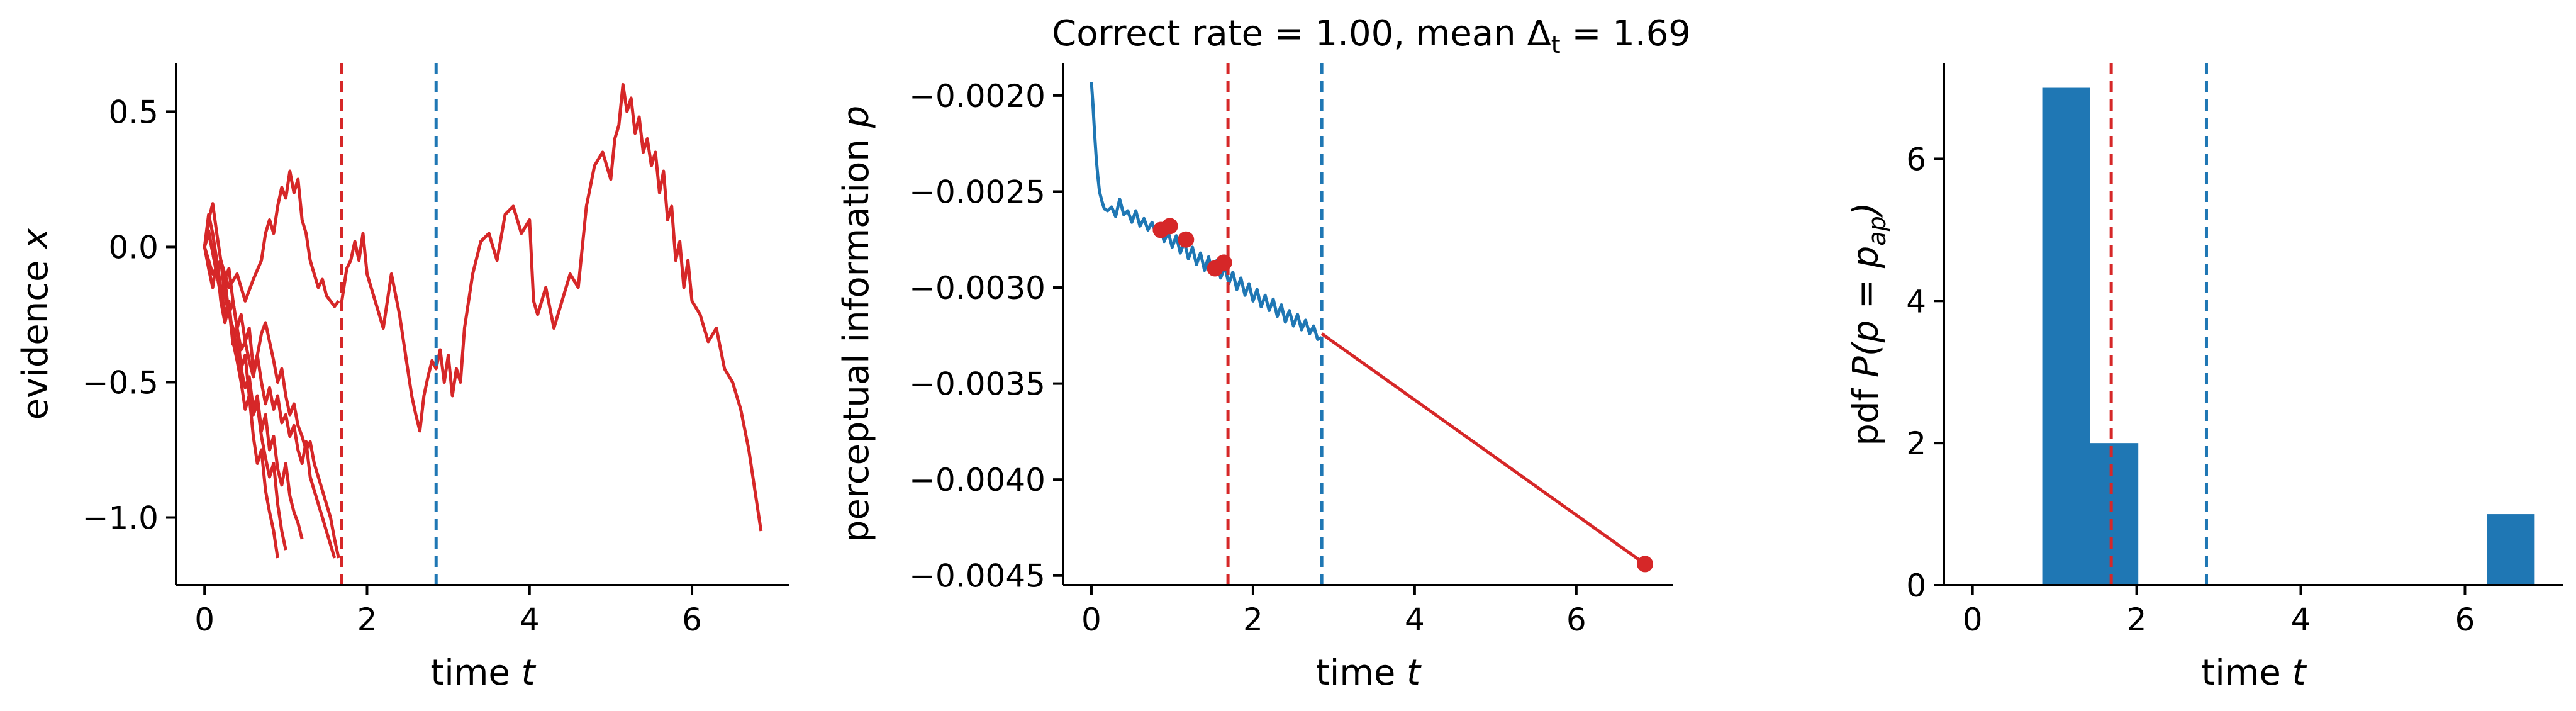 Image resolution: width=2576 pixels, height=711 pixels. Describe the element at coordinates (1916, 586) in the screenshot. I see `y-tick-label: 0` at that location.